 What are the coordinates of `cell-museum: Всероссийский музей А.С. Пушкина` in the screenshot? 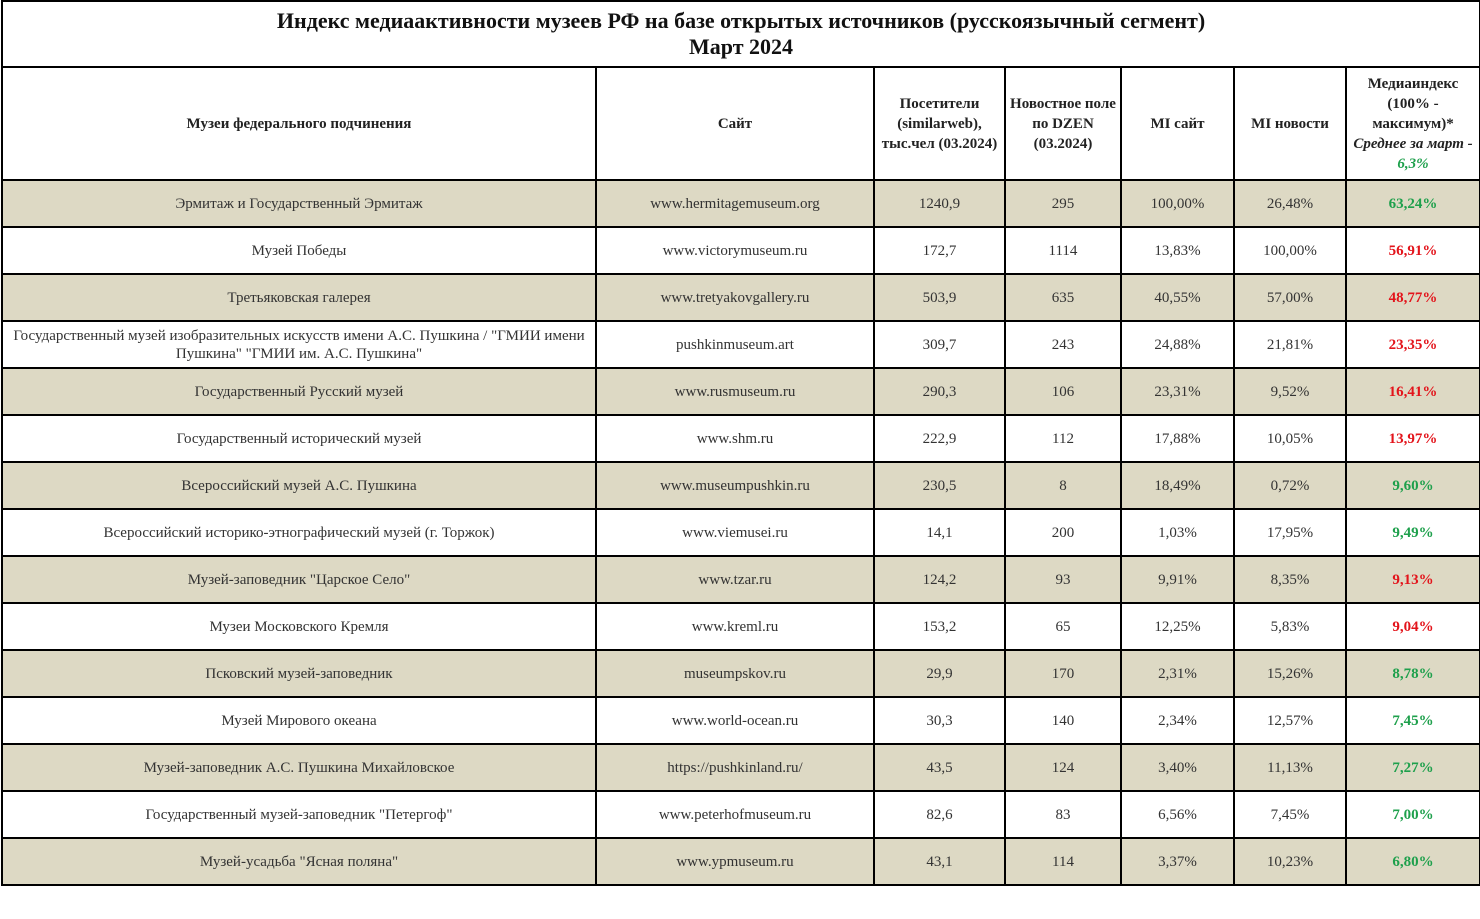 It's located at (299, 485).